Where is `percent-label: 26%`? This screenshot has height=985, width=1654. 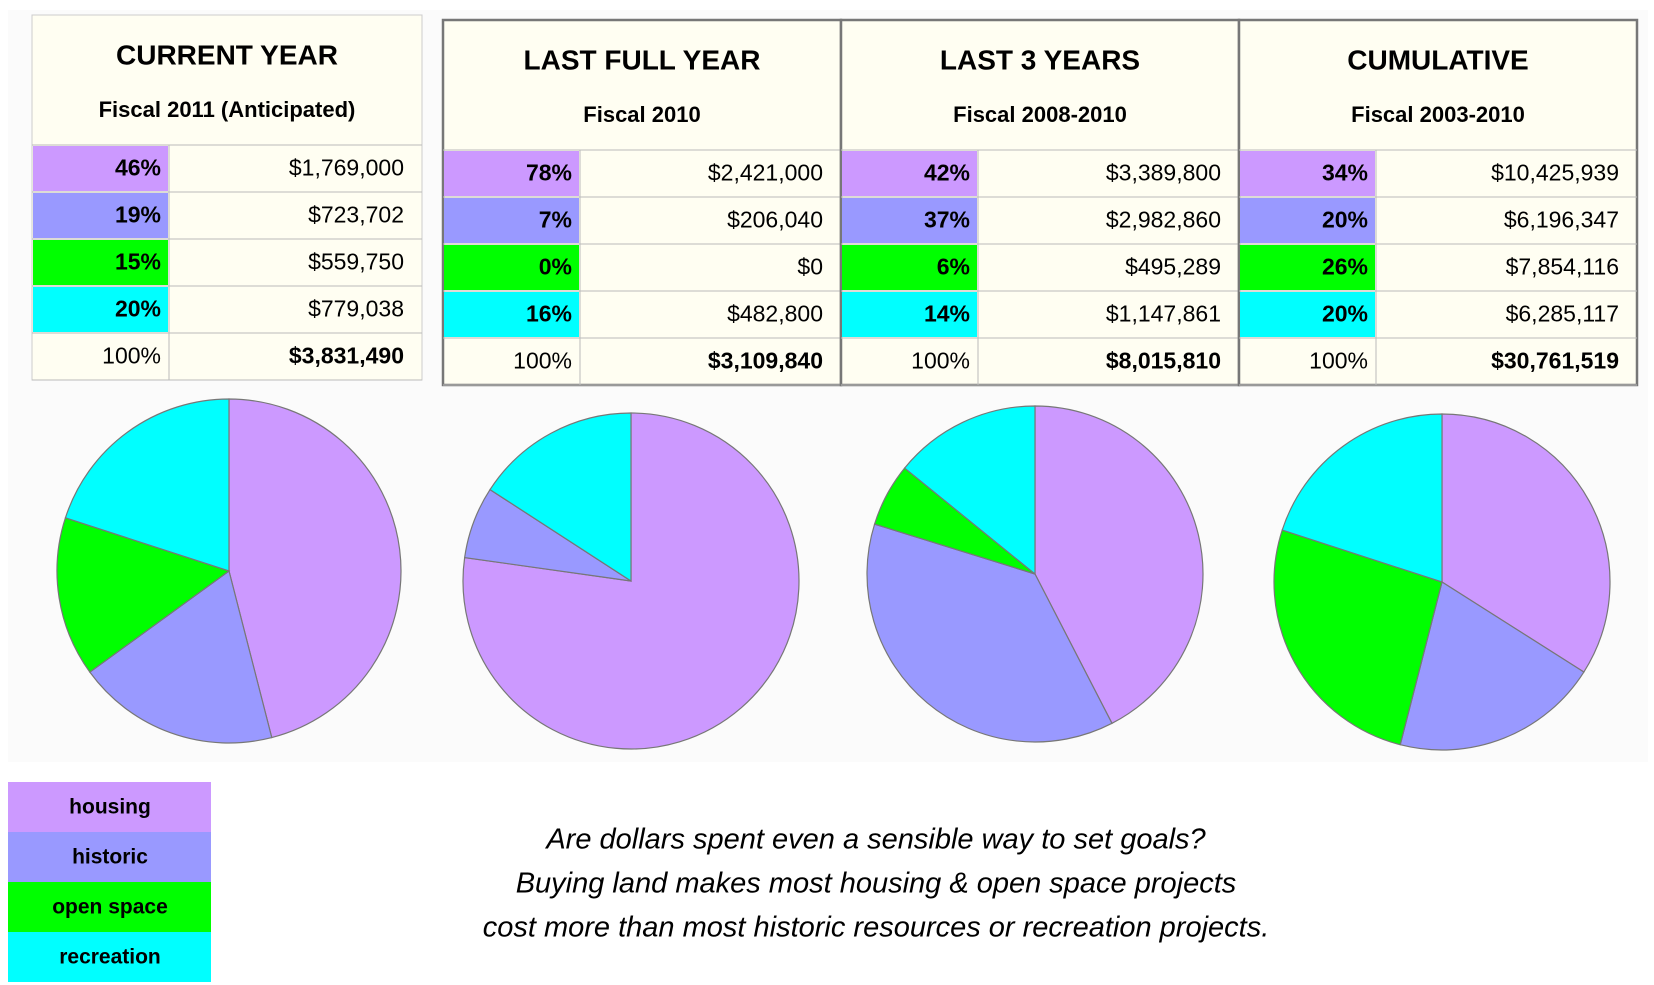
percent-label: 26% is located at coordinates (1345, 267).